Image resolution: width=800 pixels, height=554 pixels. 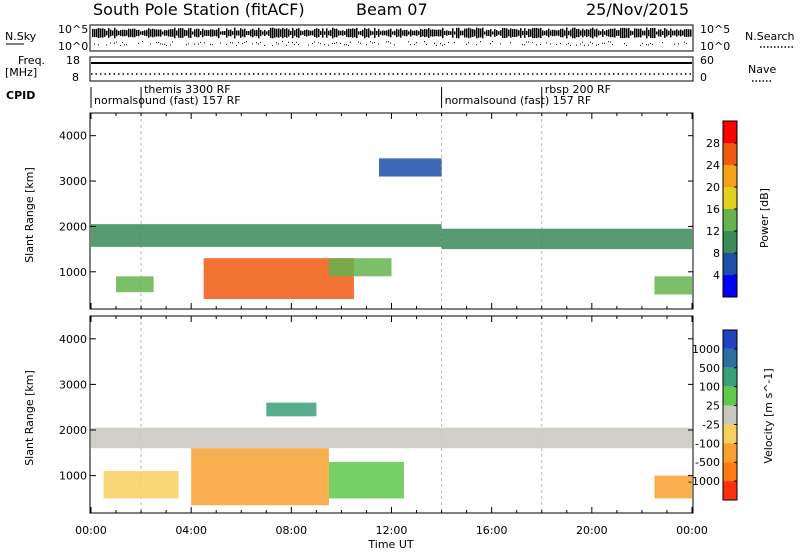 I want to click on nsky-panel, so click(x=391, y=38).